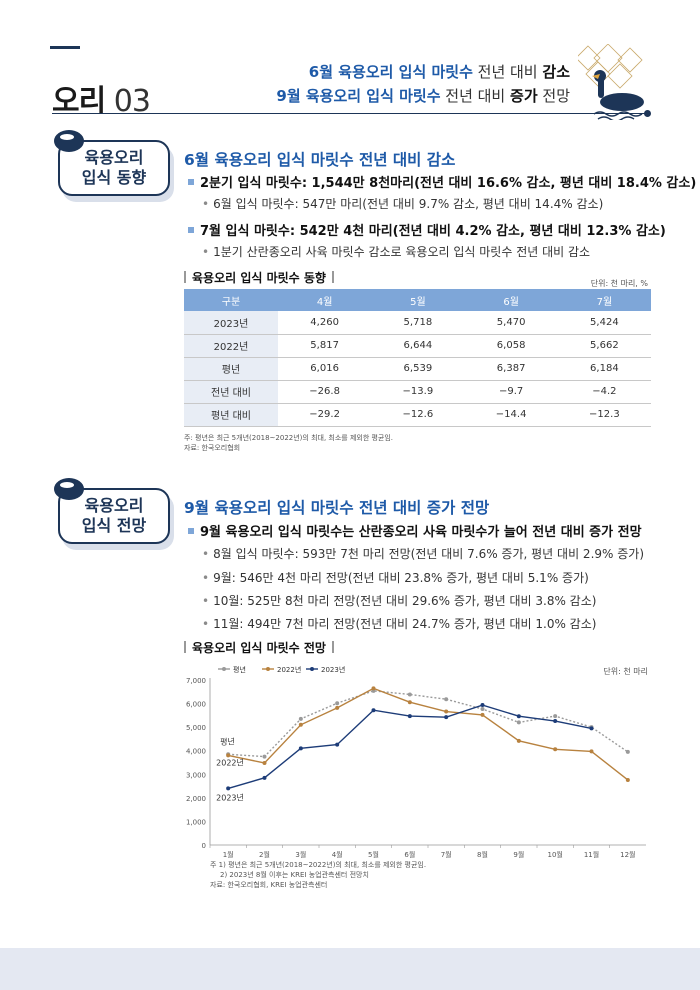  Describe the element at coordinates (511, 392) in the screenshot. I see `table-cell: −9.7` at that location.